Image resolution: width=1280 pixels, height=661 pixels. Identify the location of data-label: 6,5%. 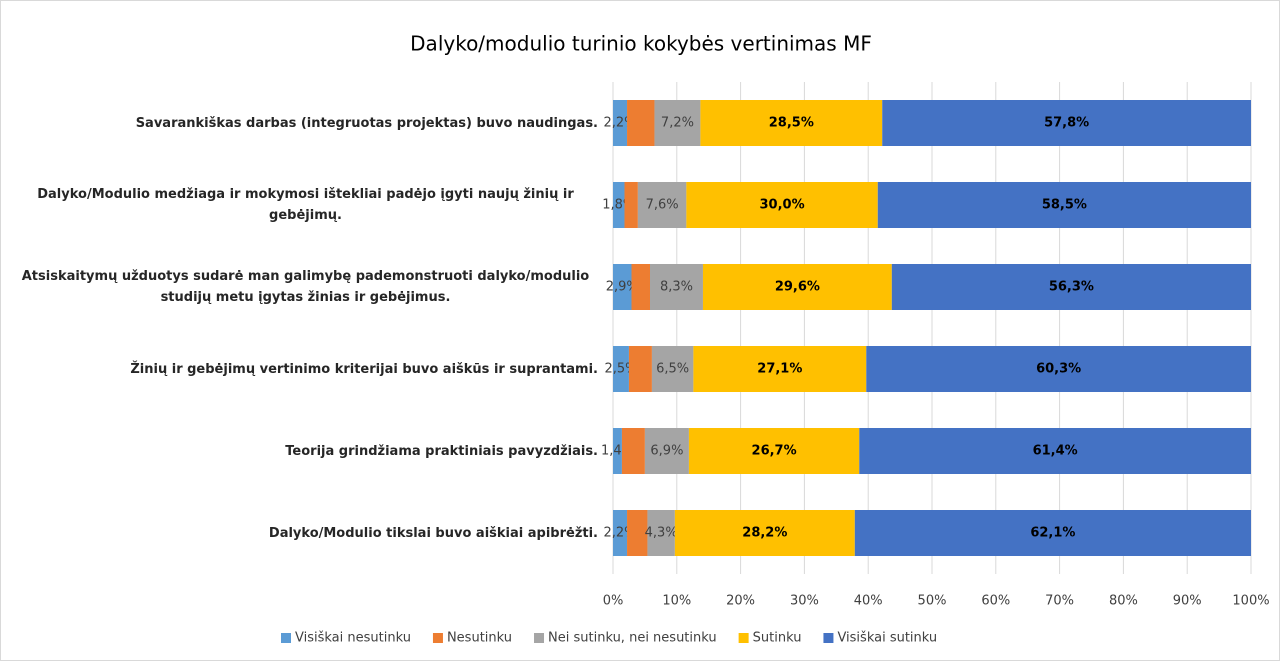
(672, 369).